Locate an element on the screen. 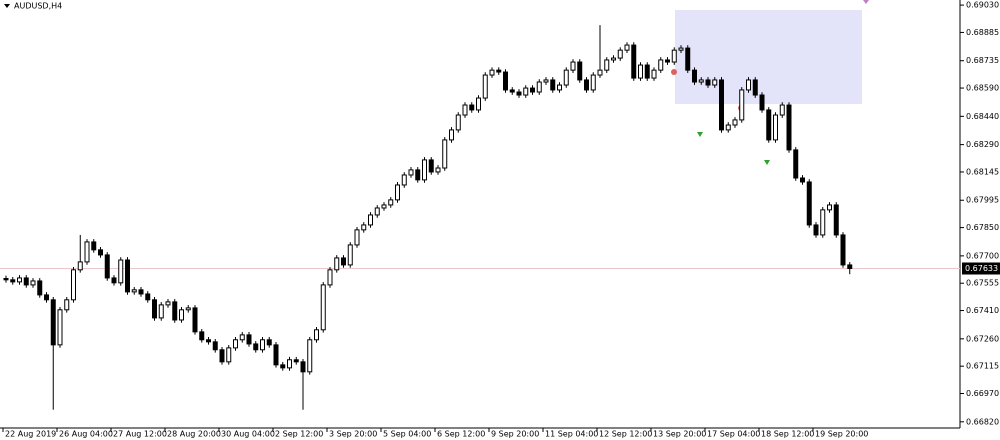 The image size is (1000, 440). y-tick-label: 0.68735 is located at coordinates (982, 60).